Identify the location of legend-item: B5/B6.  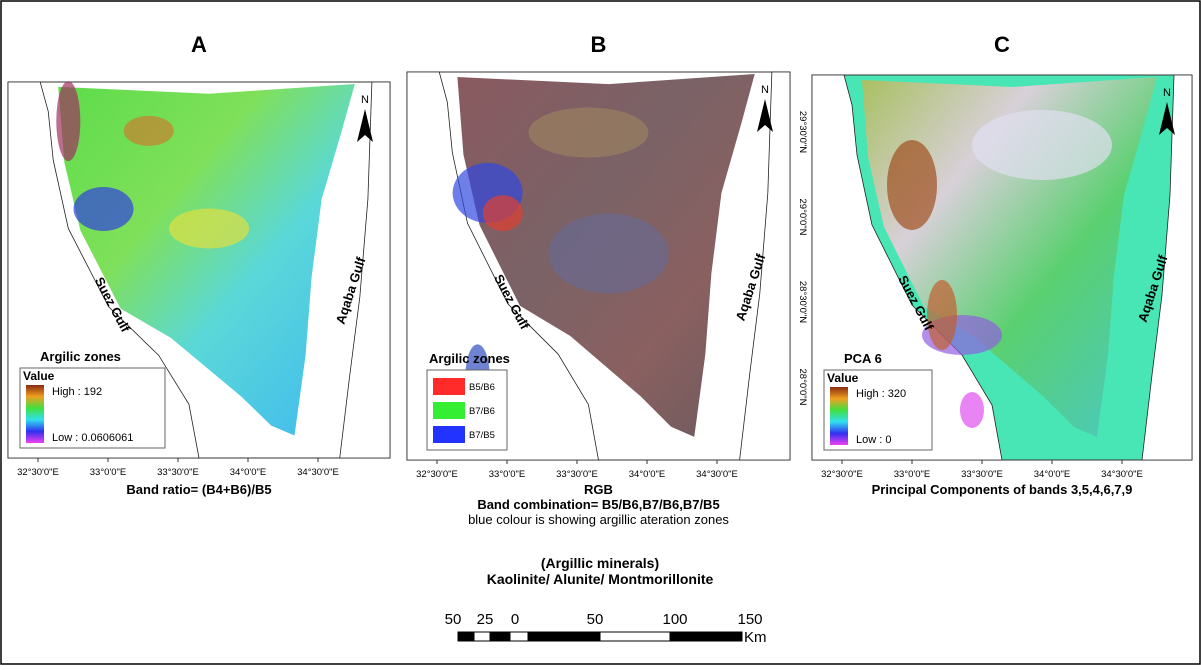
(482, 387).